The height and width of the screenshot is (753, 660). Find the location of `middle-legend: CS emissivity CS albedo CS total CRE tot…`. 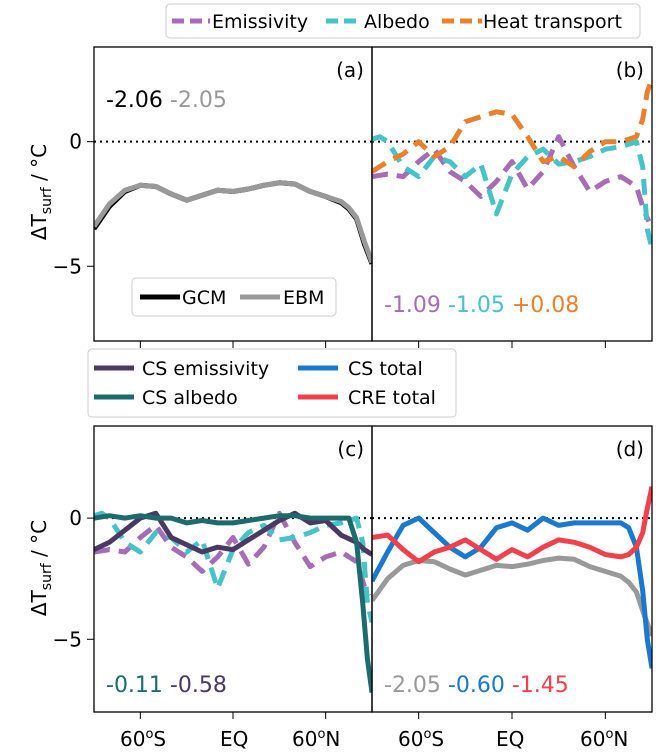

middle-legend: CS emissivity CS albedo CS total CRE tot… is located at coordinates (272, 383).